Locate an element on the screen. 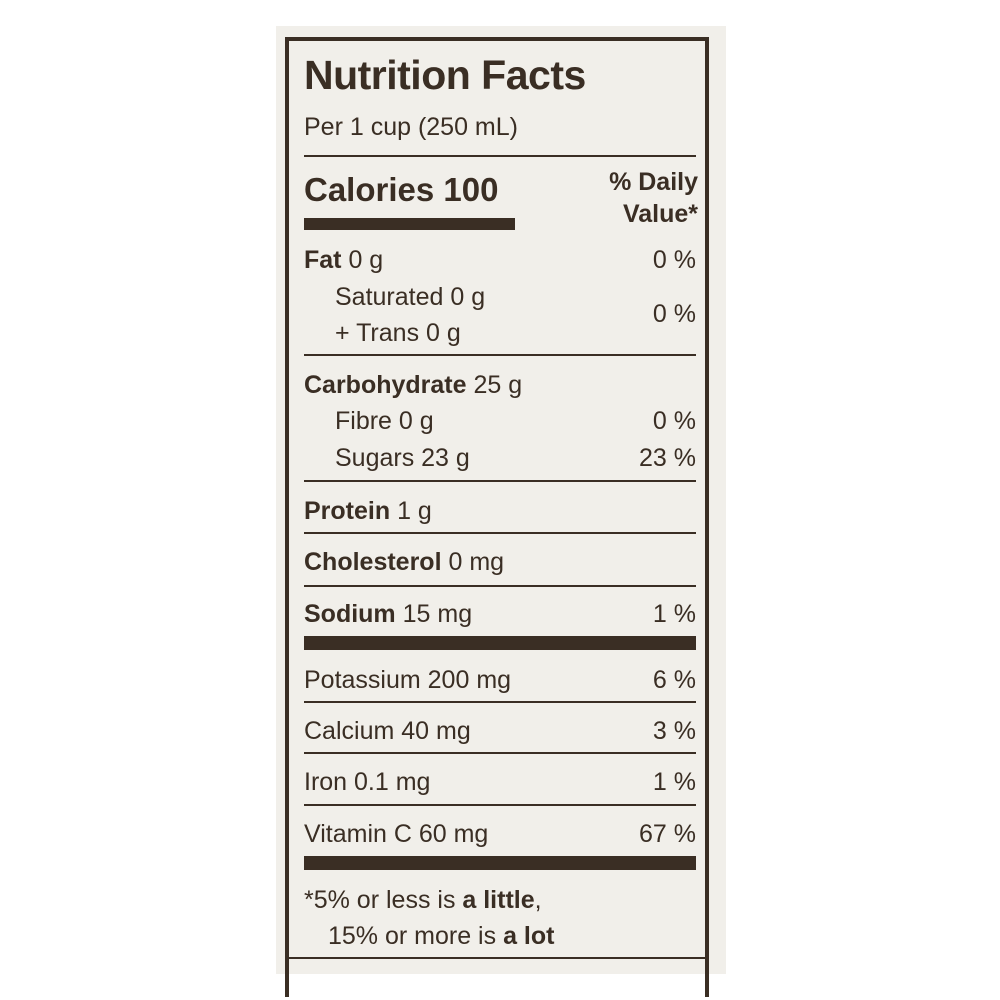  sodium-row: Sodium 15 mg is located at coordinates (388, 614).